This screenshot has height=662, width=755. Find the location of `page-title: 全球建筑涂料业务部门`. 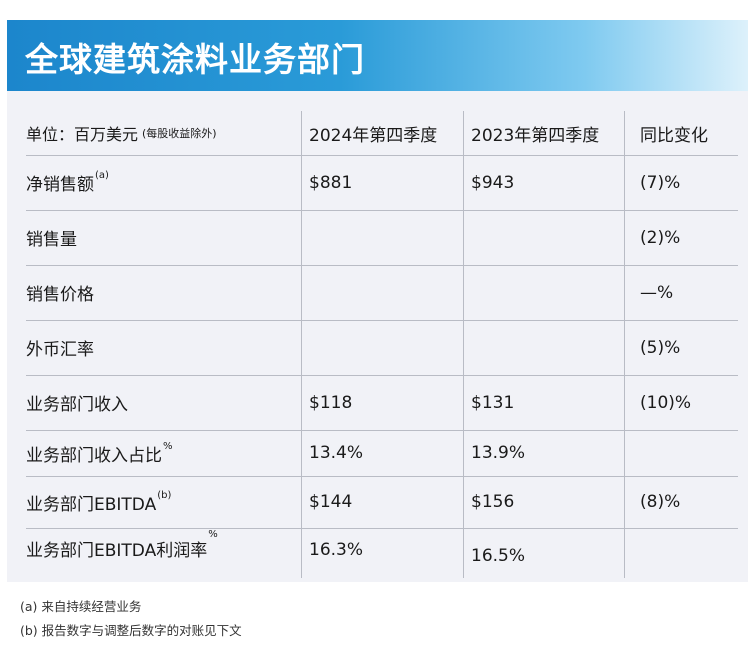

page-title: 全球建筑涂料业务部门 is located at coordinates (195, 59).